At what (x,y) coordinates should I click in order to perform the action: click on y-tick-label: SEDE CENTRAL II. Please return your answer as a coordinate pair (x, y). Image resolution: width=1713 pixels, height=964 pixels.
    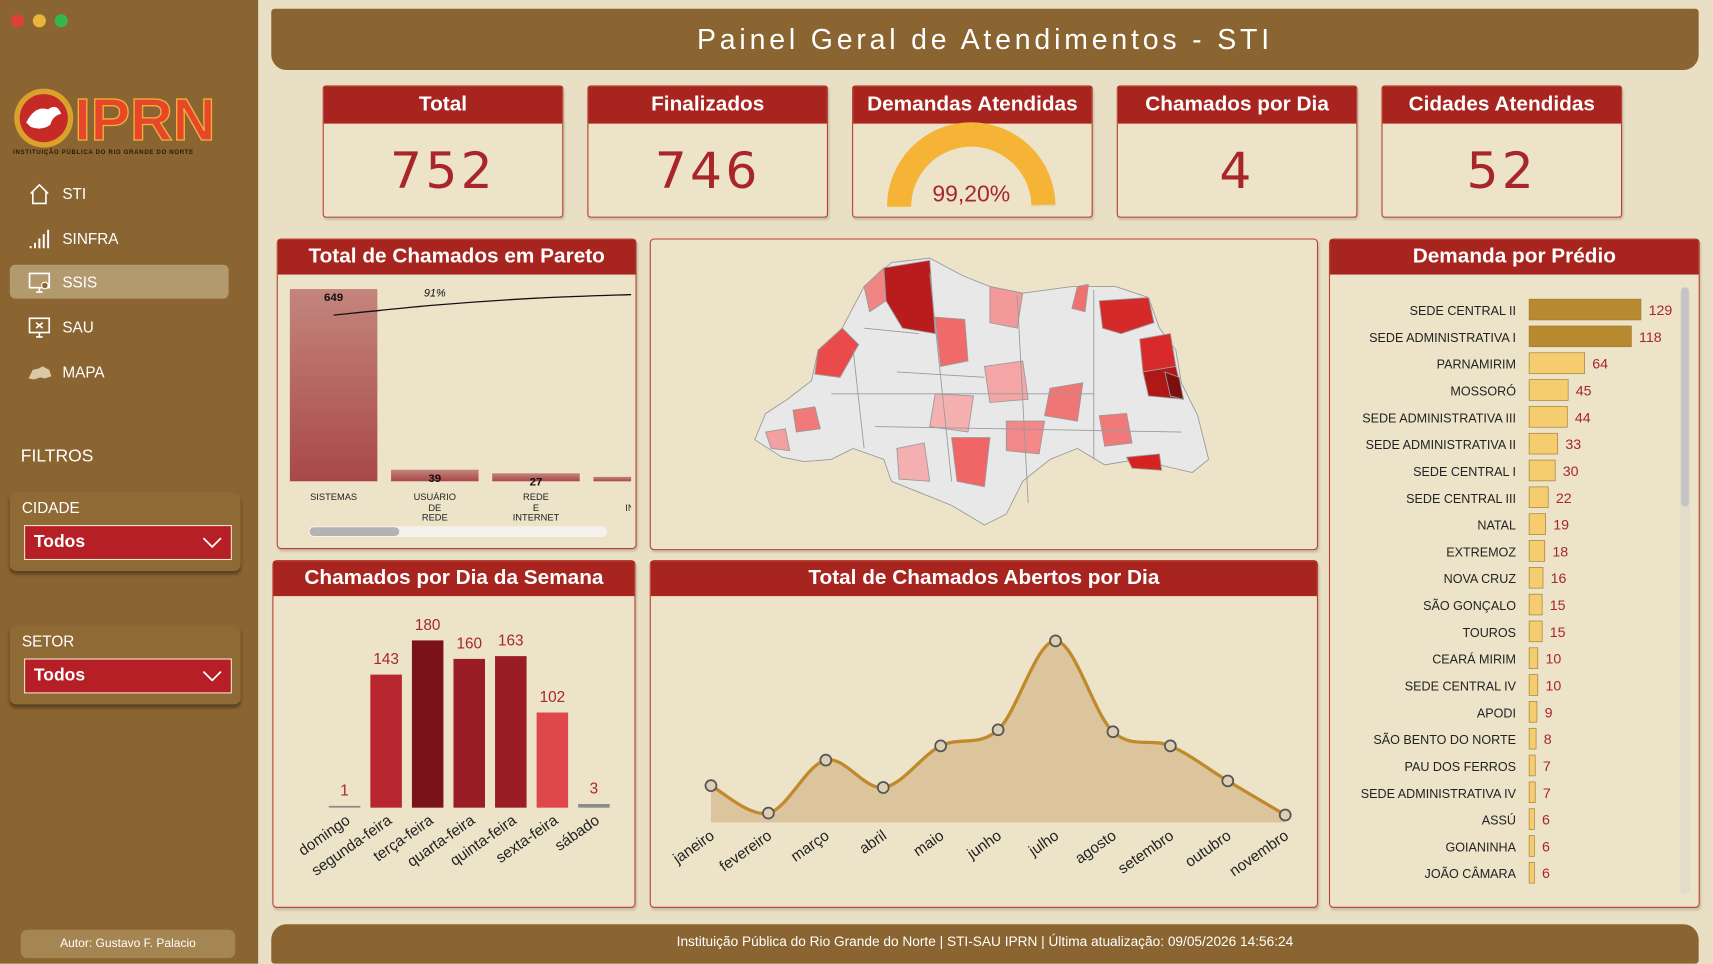
    Looking at the image, I should click on (1463, 311).